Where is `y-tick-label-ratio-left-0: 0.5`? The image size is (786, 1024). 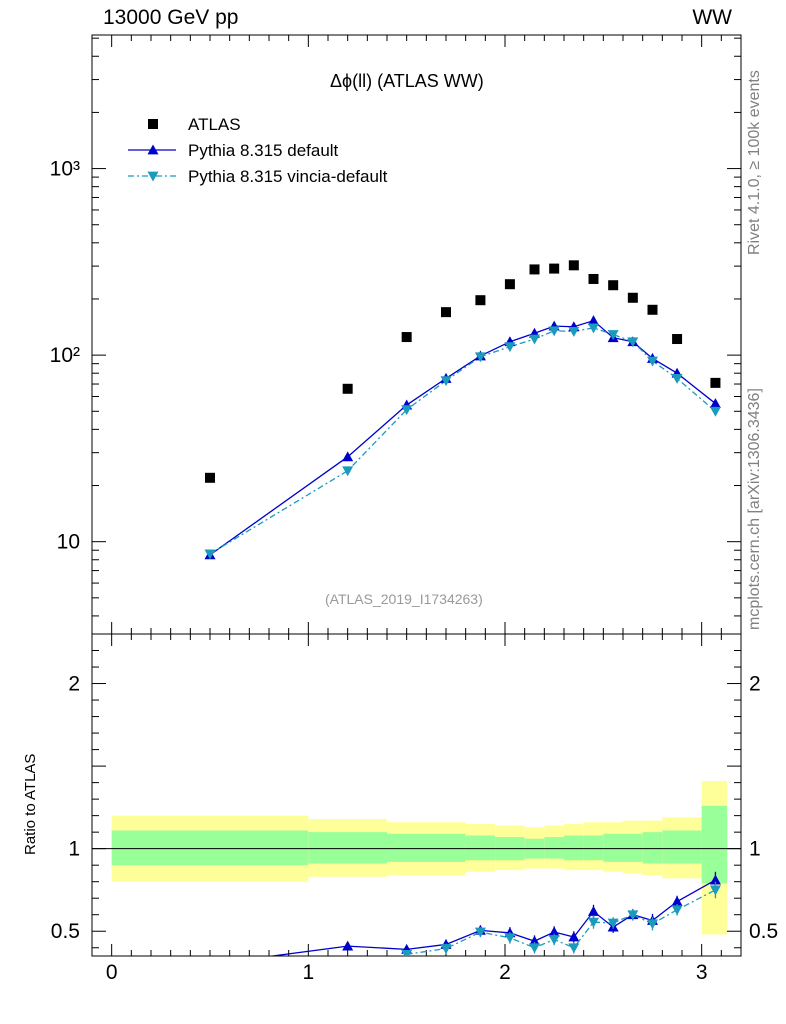 y-tick-label-ratio-left-0: 0.5 is located at coordinates (65, 931).